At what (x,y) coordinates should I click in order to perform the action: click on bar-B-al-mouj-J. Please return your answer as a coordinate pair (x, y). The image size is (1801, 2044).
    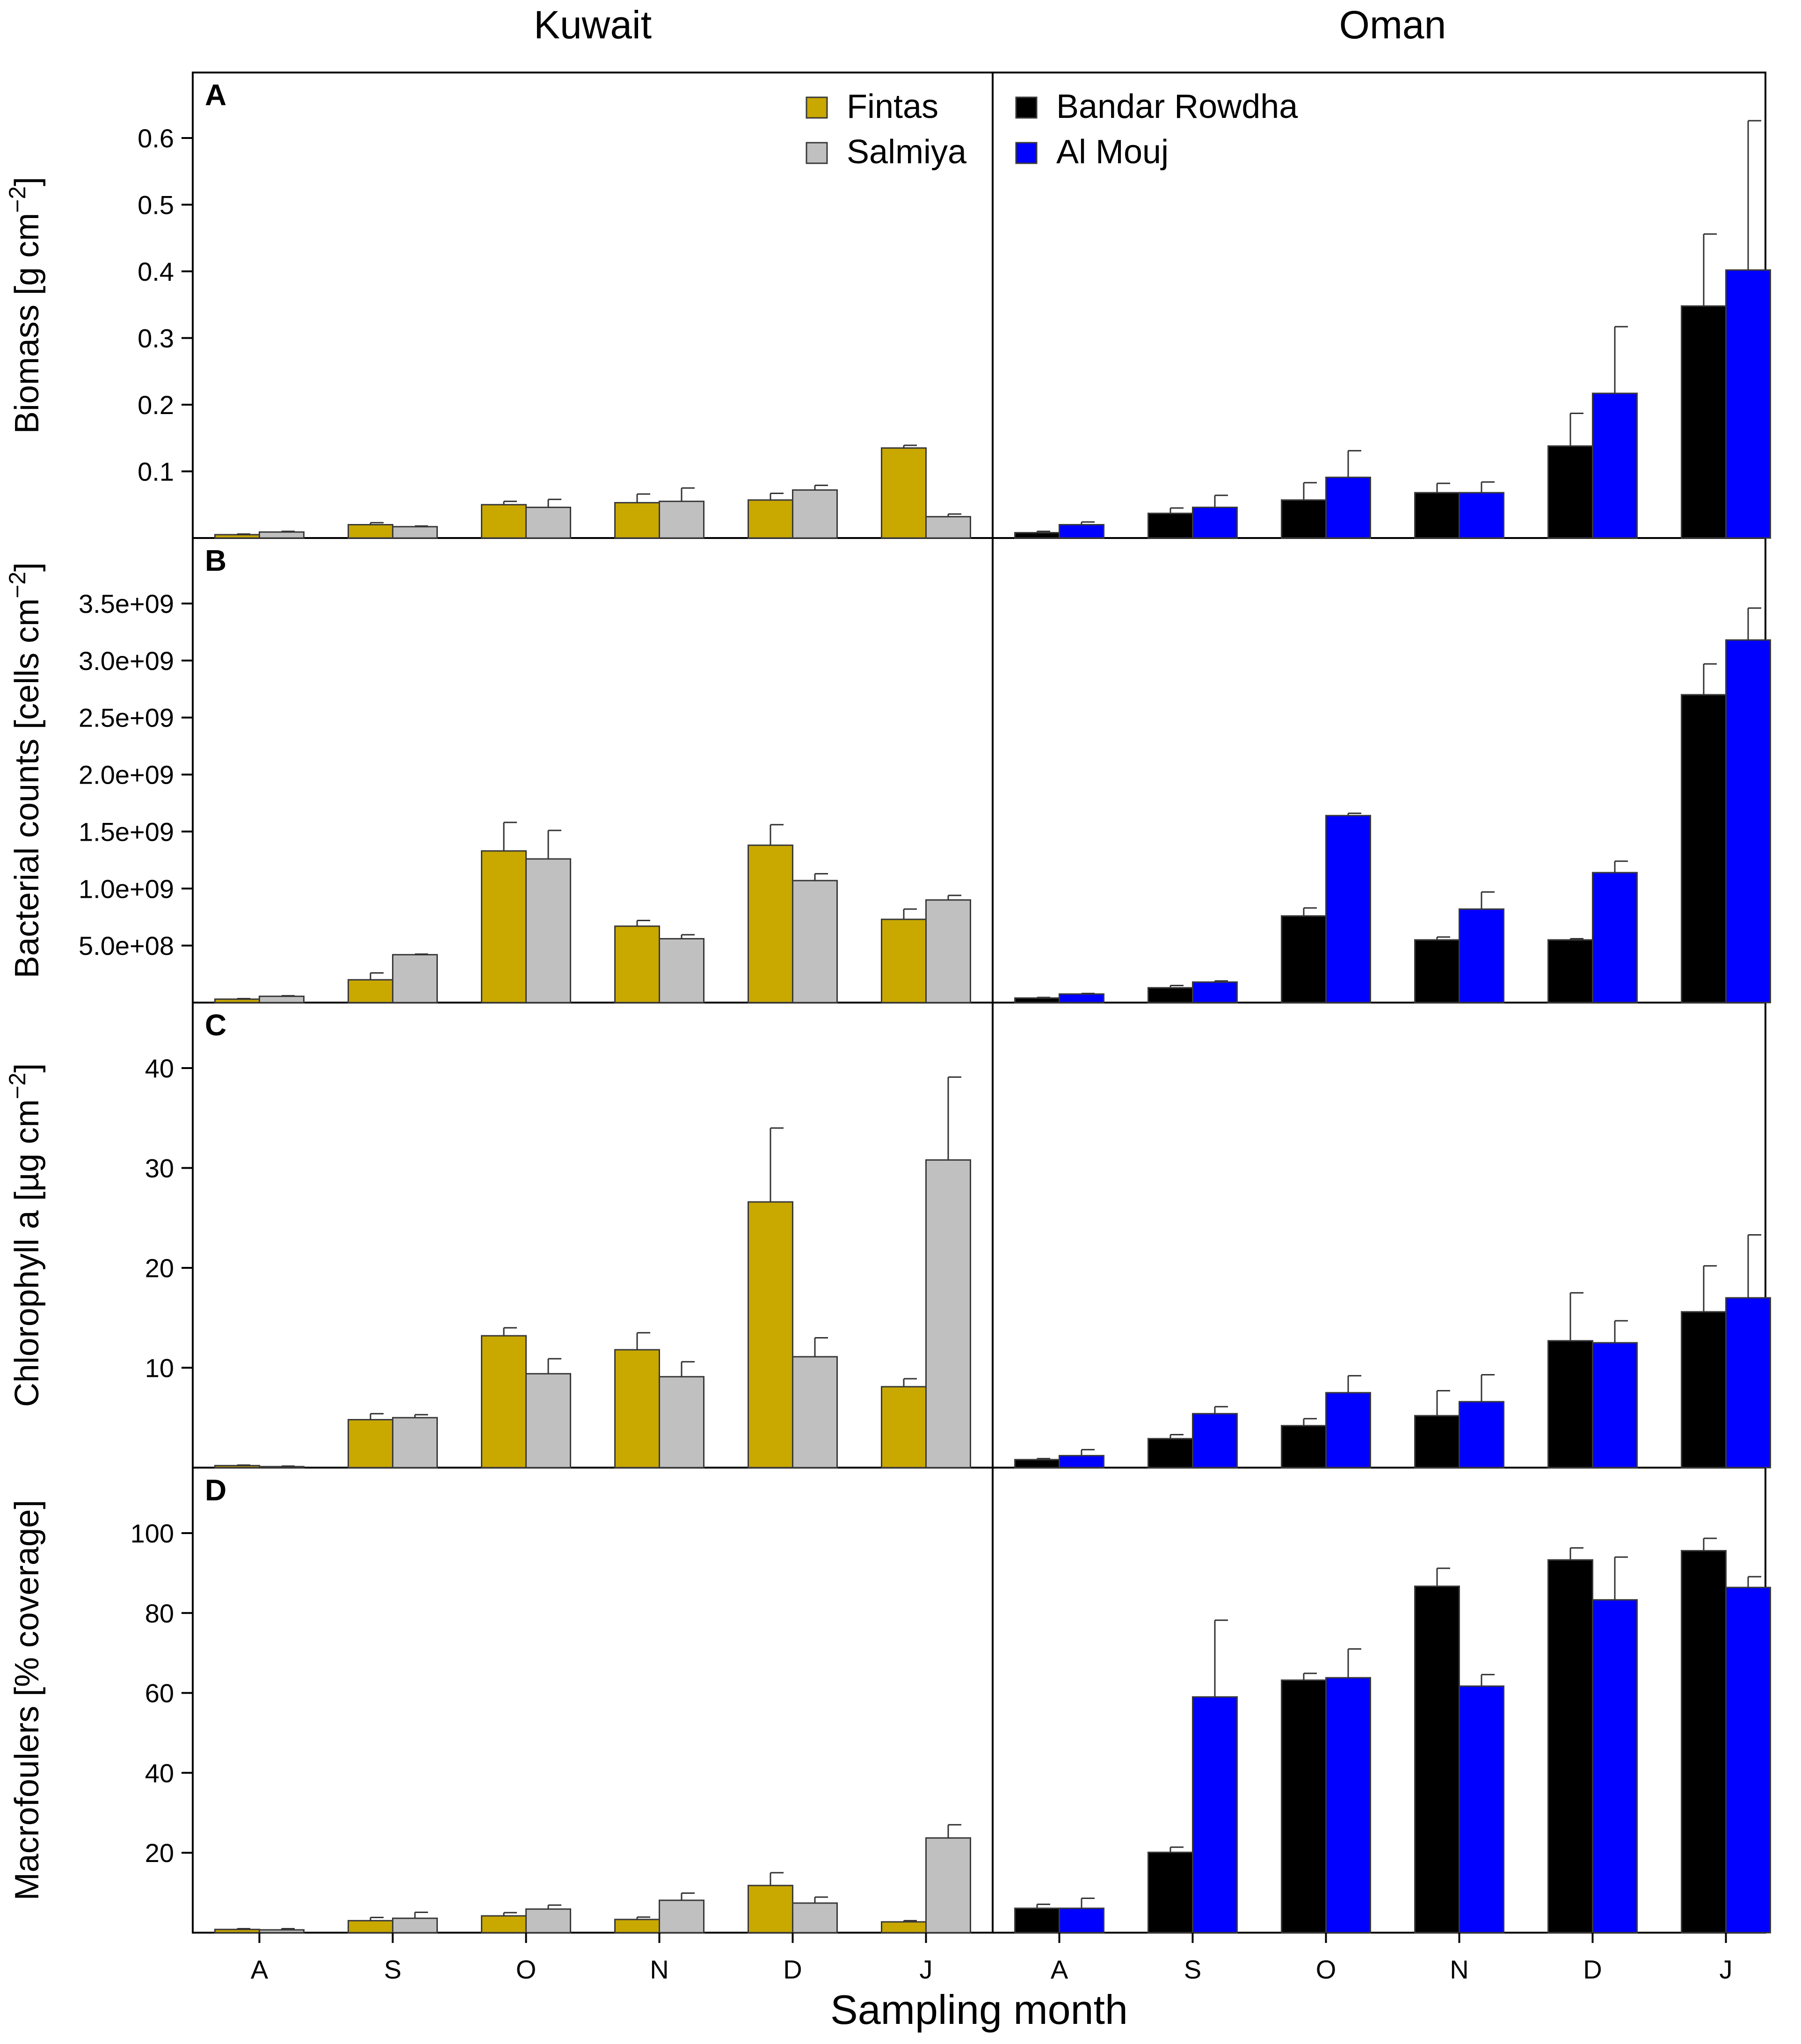
    Looking at the image, I should click on (1748, 821).